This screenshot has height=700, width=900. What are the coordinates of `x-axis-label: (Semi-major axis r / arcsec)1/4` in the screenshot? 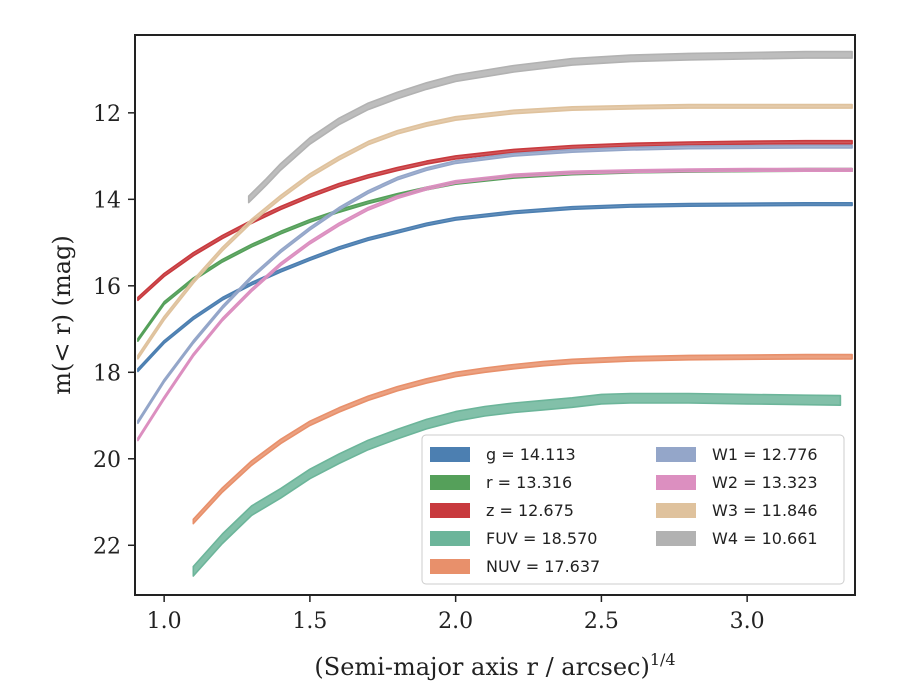 It's located at (494, 665).